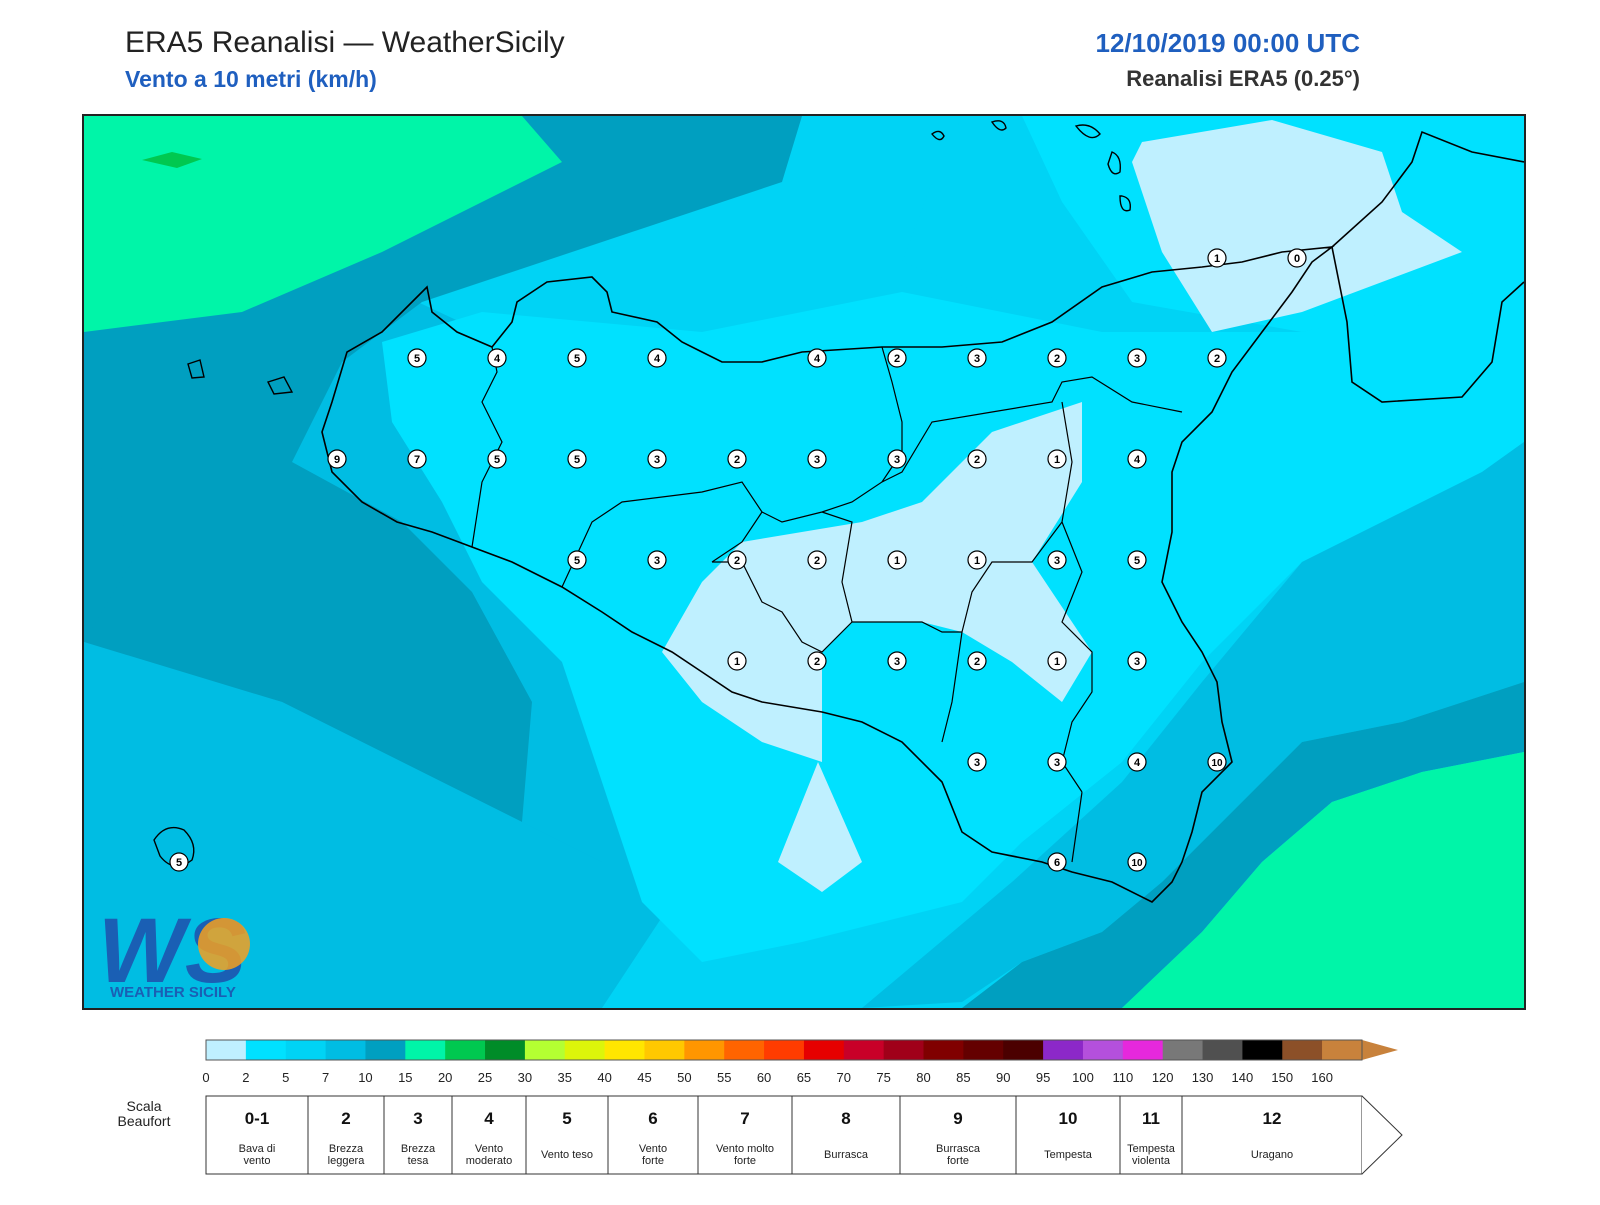 The height and width of the screenshot is (1205, 1600). Describe the element at coordinates (143, 1106) in the screenshot. I see `beaufort-label-1: Scala` at that location.